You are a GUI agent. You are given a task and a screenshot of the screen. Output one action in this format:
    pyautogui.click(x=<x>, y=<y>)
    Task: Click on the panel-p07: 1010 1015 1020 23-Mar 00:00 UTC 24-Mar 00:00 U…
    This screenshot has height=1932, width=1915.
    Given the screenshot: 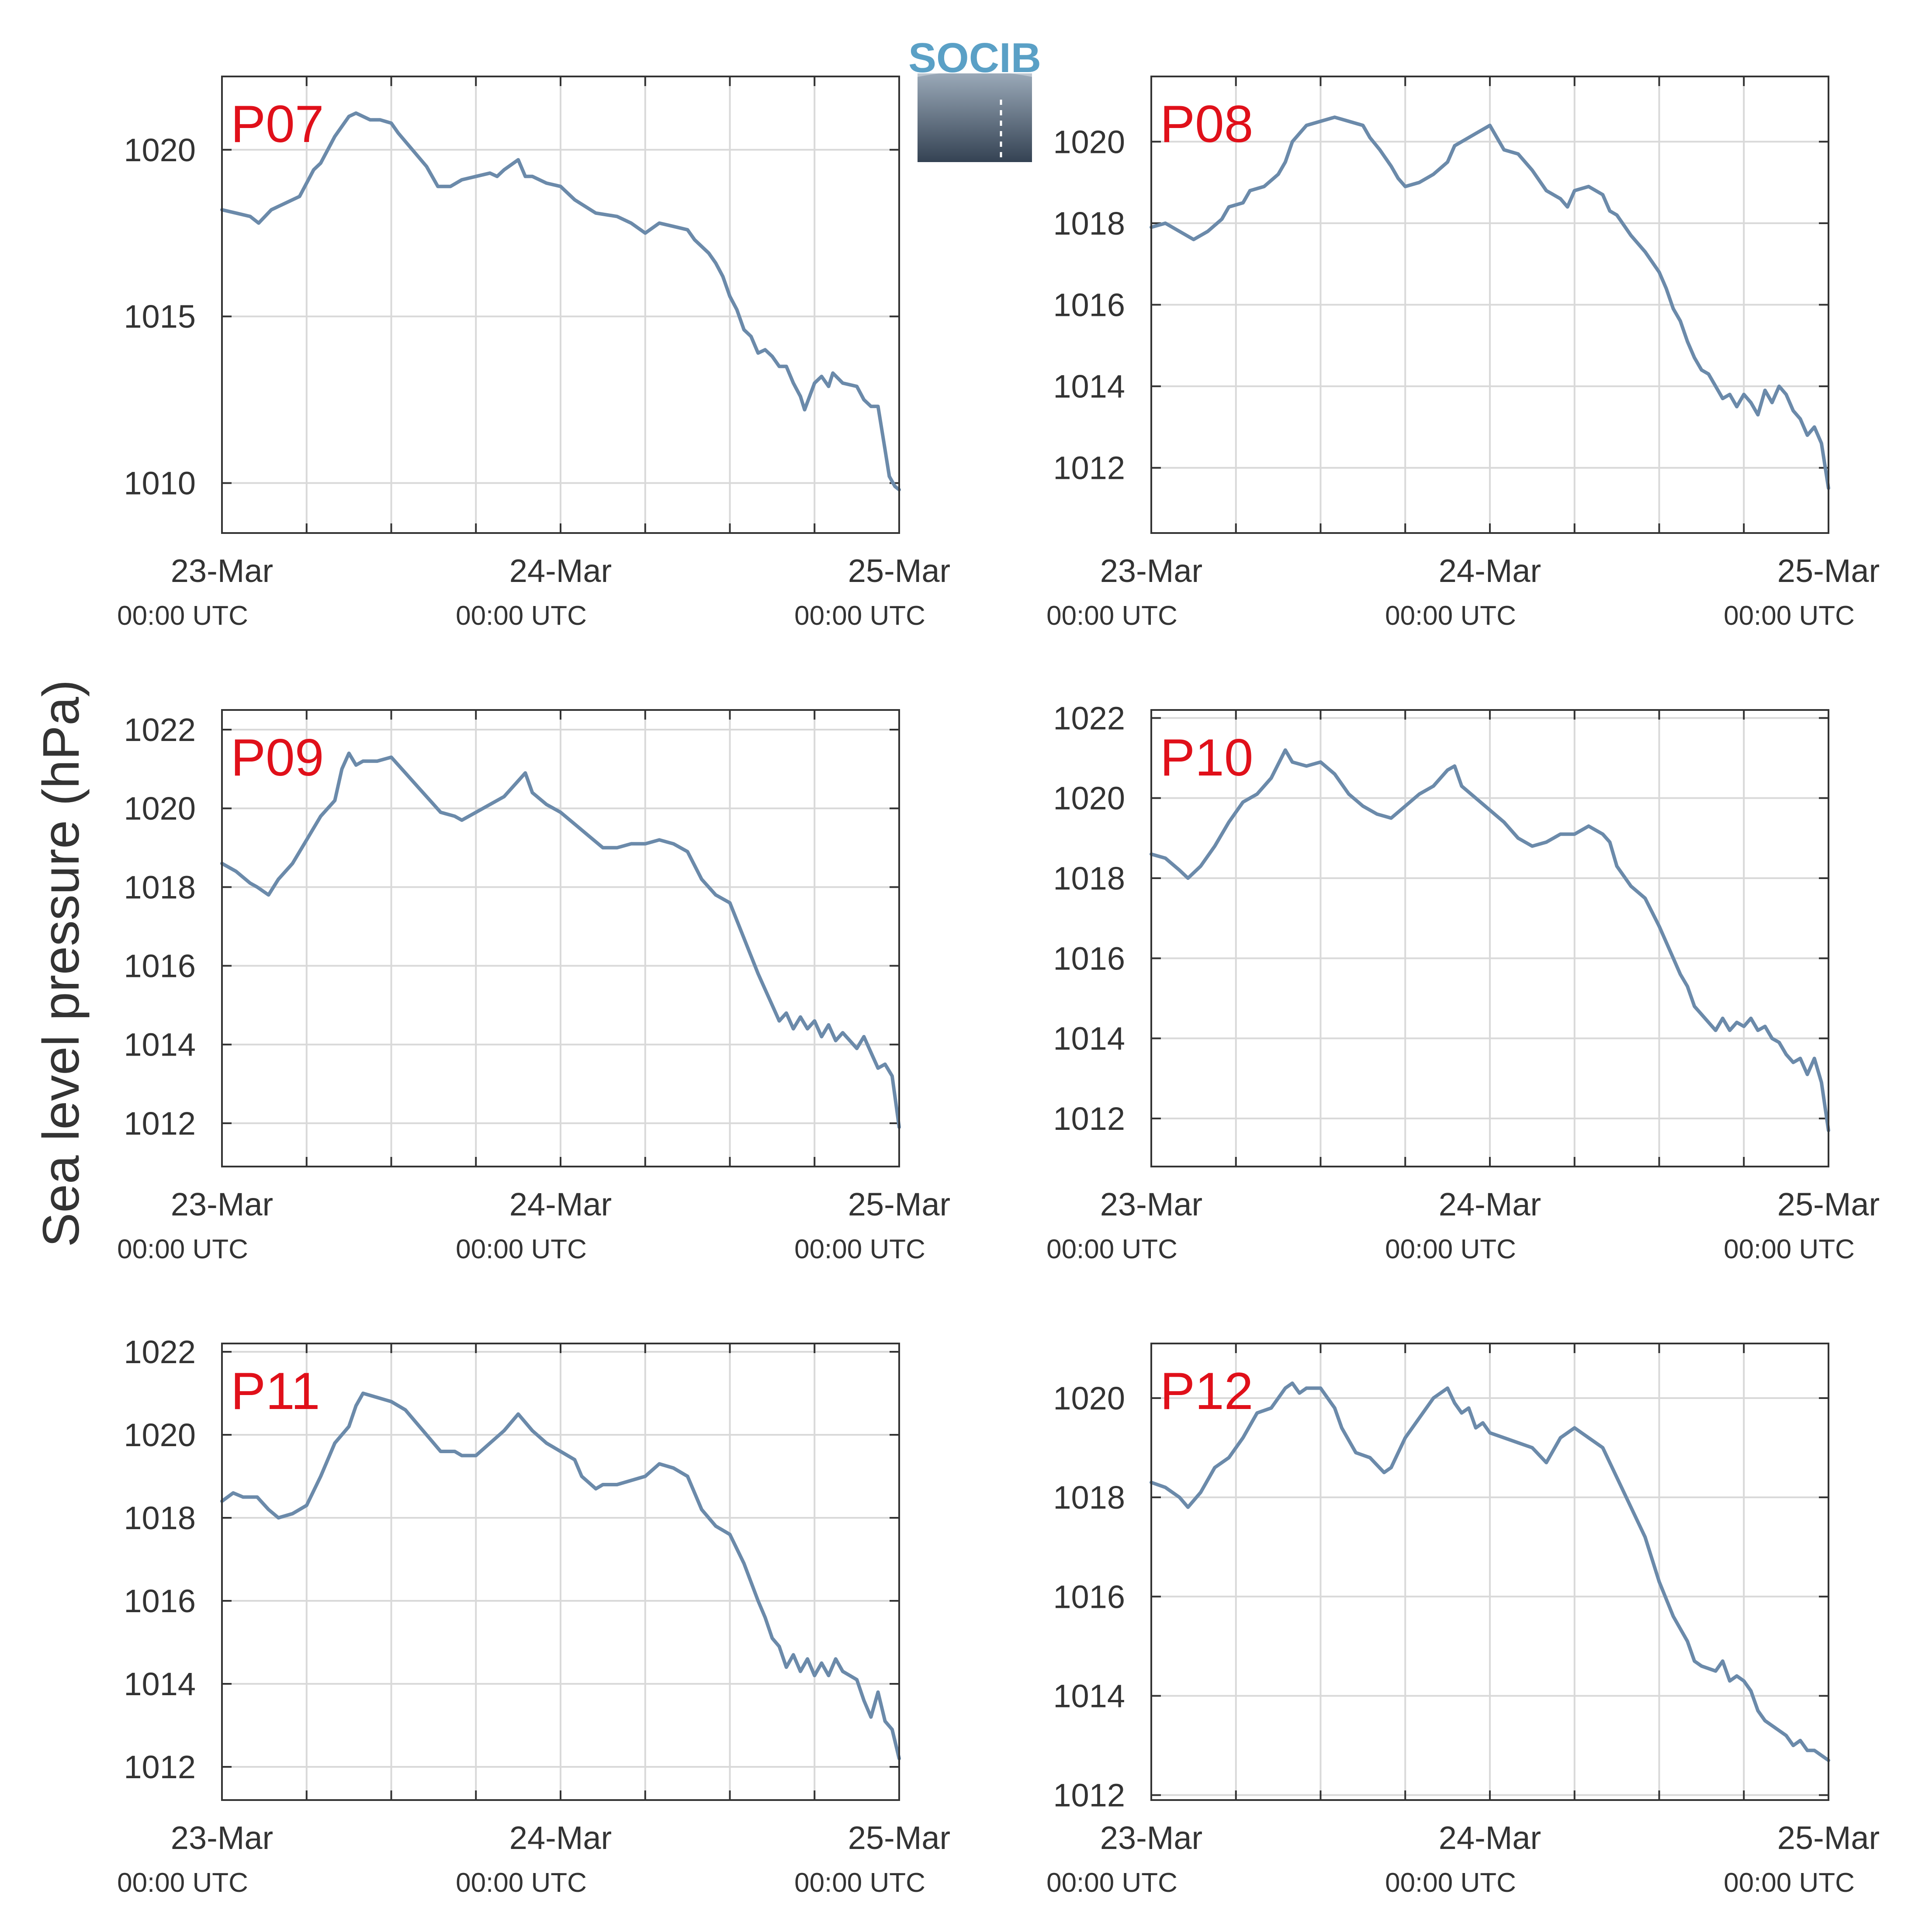 What is the action you would take?
    pyautogui.click(x=533, y=353)
    